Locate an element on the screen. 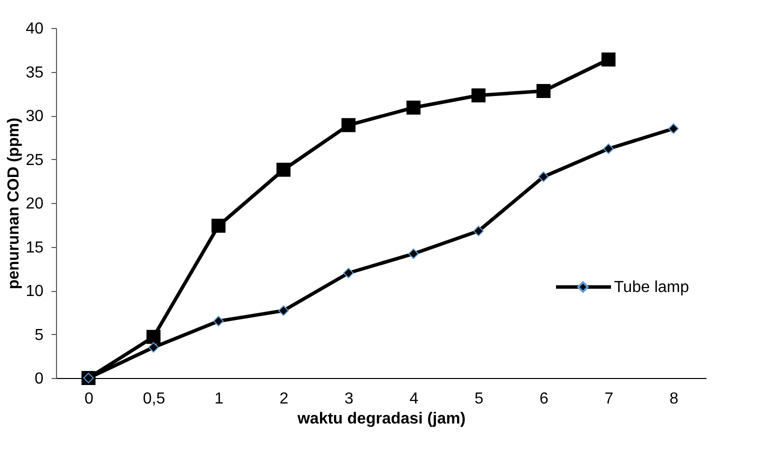 The image size is (768, 468). y-tick-label: 10 is located at coordinates (35, 291).